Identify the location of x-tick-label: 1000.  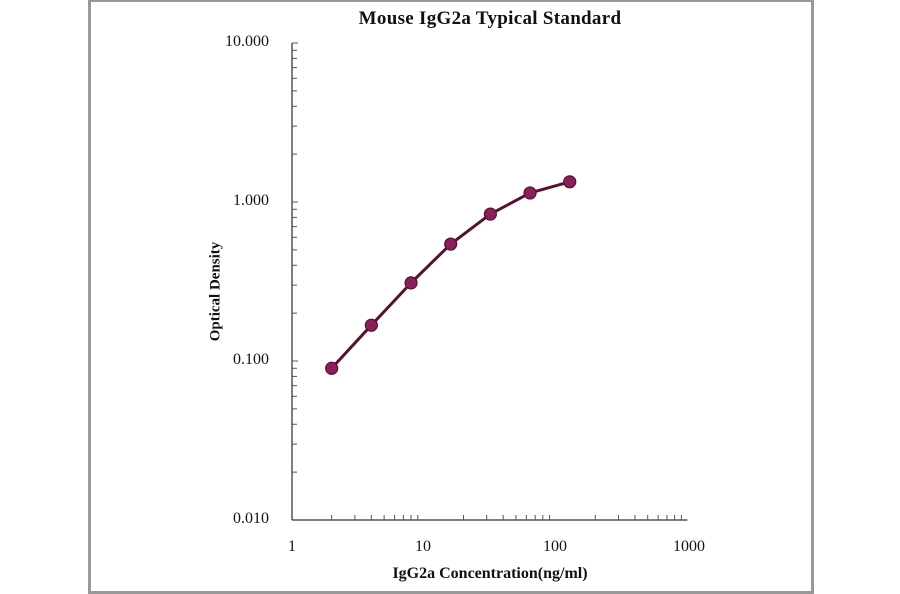
(689, 546).